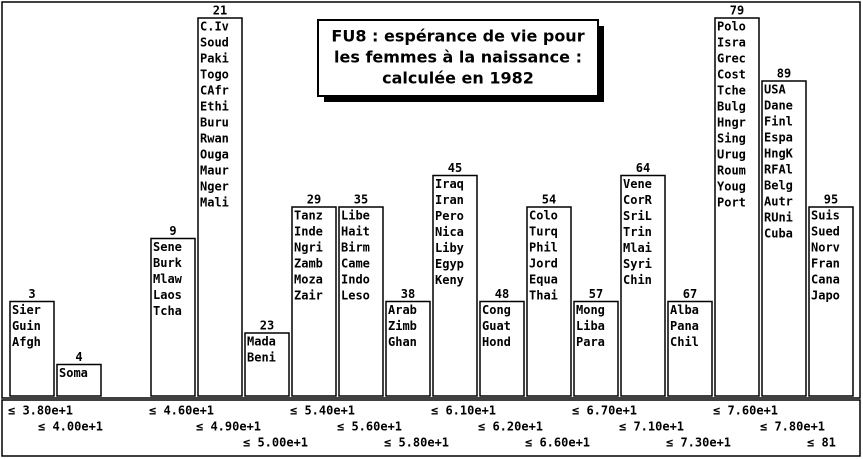  What do you see at coordinates (651, 427) in the screenshot?
I see `x-tick-label: ≤ 7.10e+1` at bounding box center [651, 427].